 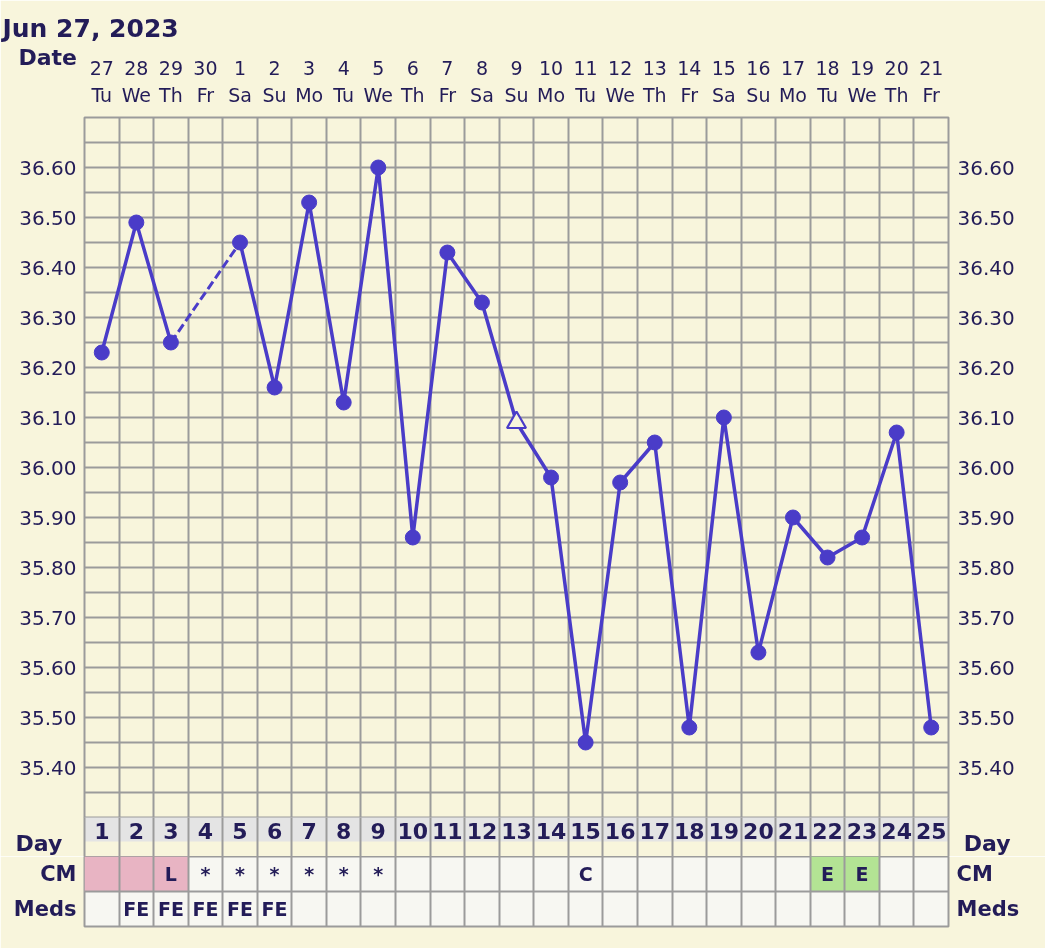 What do you see at coordinates (986, 667) in the screenshot?
I see `y2-tick-label: 35.60` at bounding box center [986, 667].